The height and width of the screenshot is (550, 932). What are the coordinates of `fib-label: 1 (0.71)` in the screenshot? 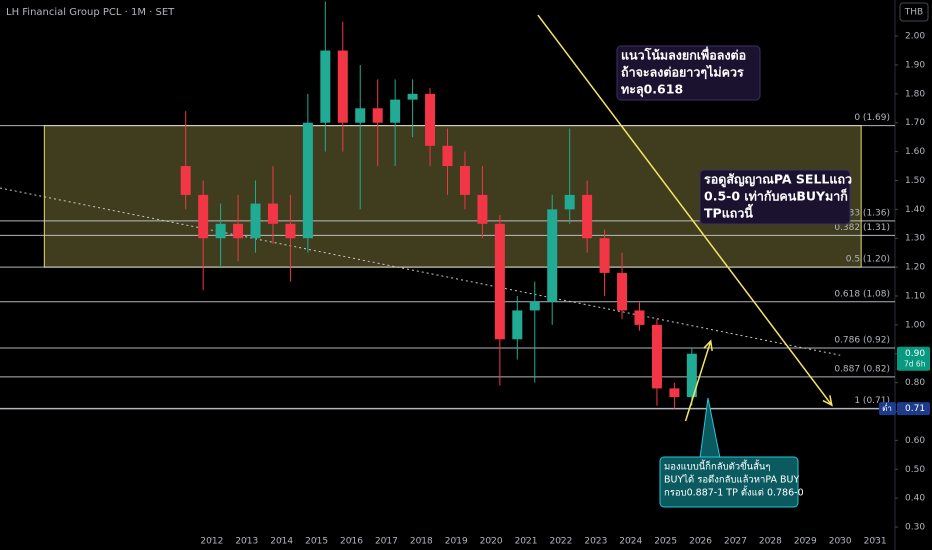 It's located at (872, 401).